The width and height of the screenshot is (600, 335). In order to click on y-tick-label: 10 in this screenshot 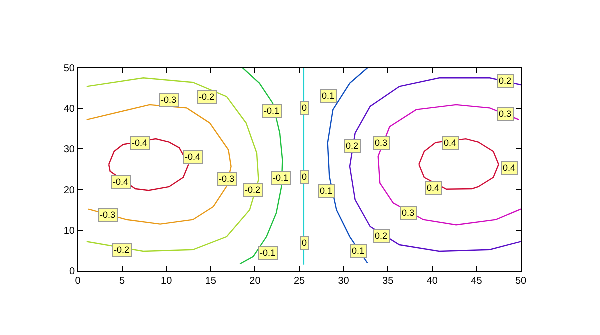, I will do `click(70, 231)`.